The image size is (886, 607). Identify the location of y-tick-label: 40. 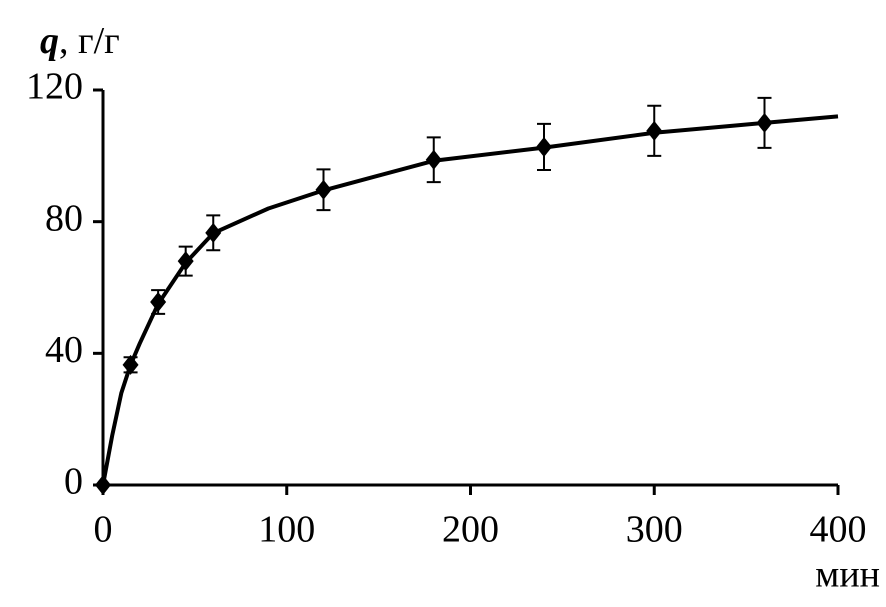
(64, 350).